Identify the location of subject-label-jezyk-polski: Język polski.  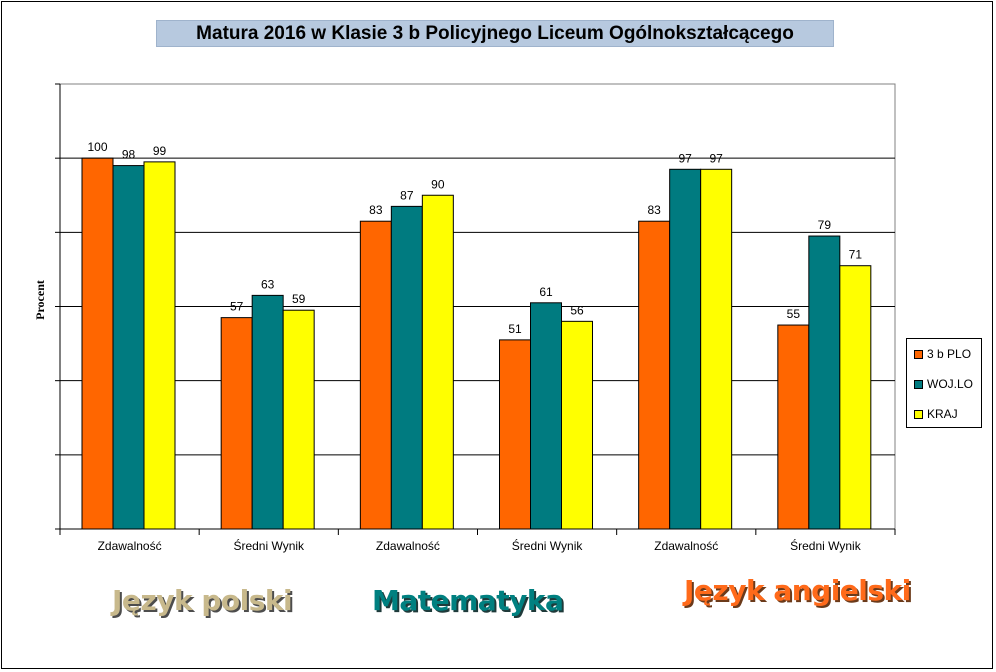
(202, 600).